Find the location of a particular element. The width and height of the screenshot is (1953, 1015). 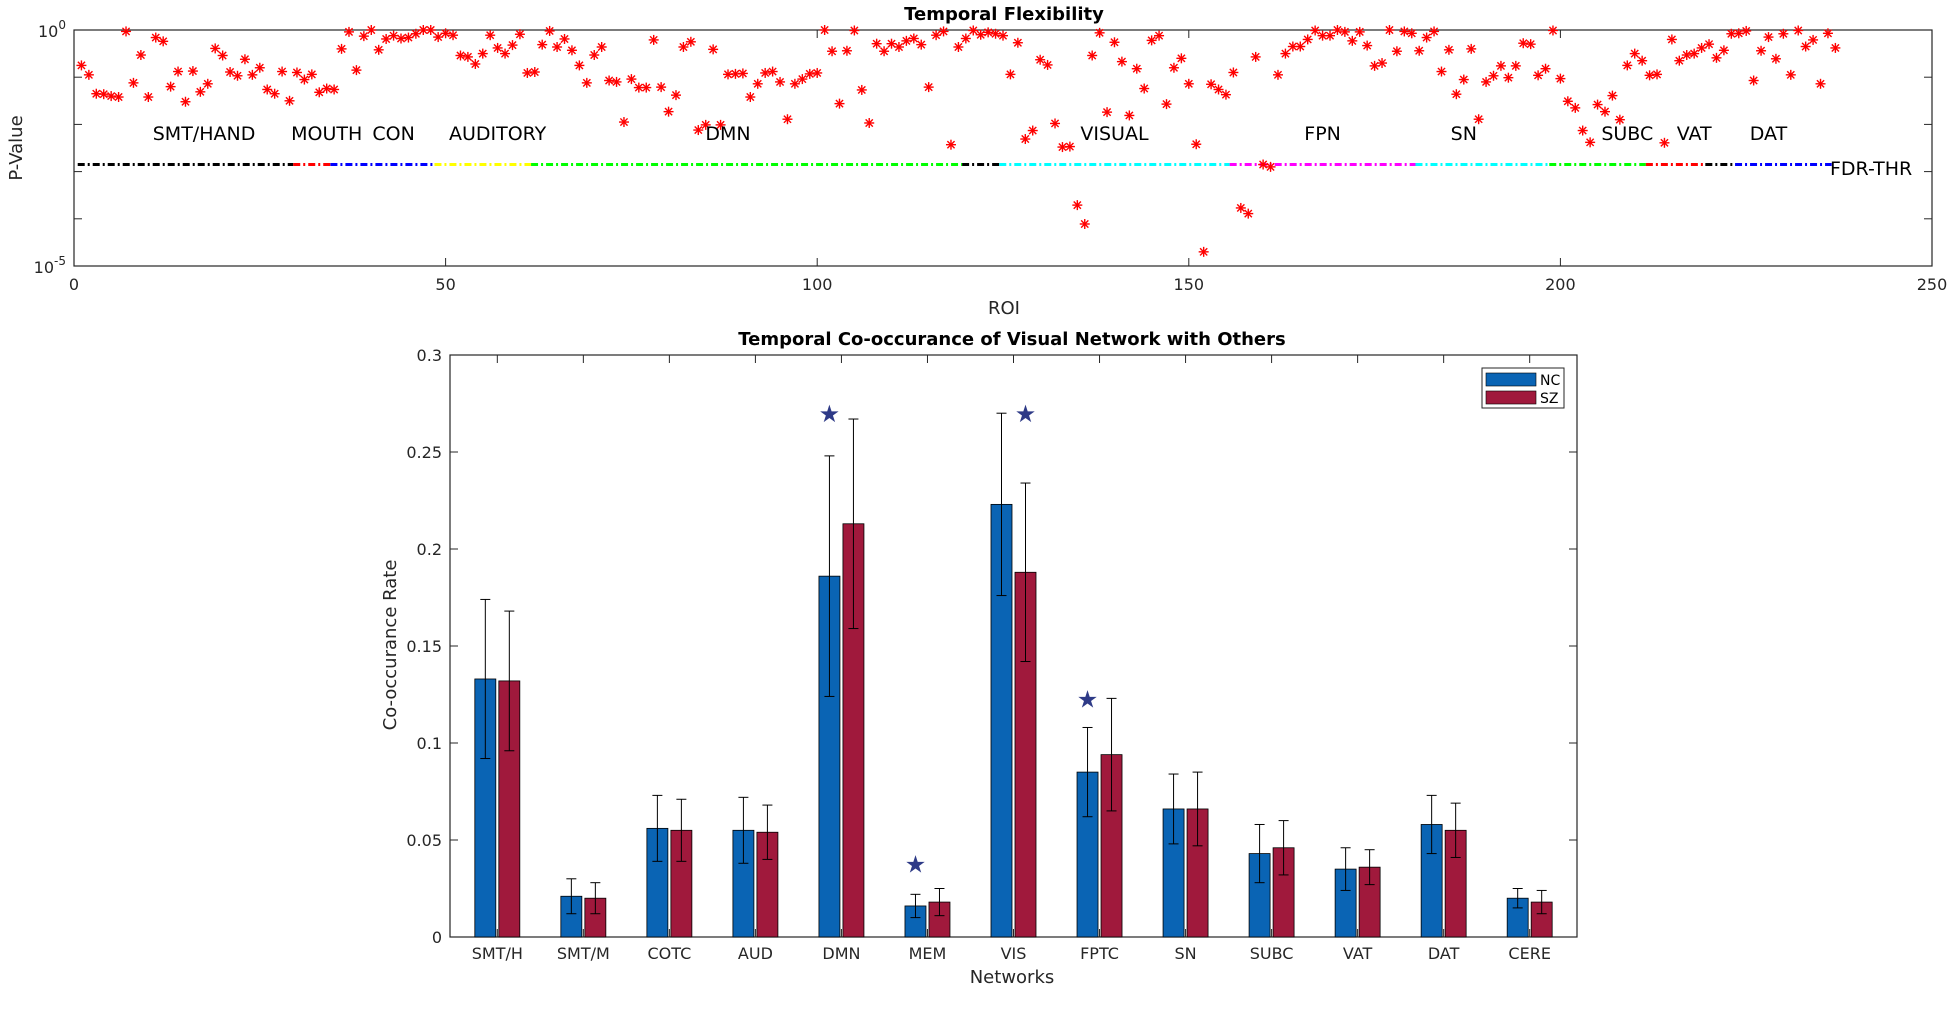

y-tick-label: 0.05 is located at coordinates (424, 840).